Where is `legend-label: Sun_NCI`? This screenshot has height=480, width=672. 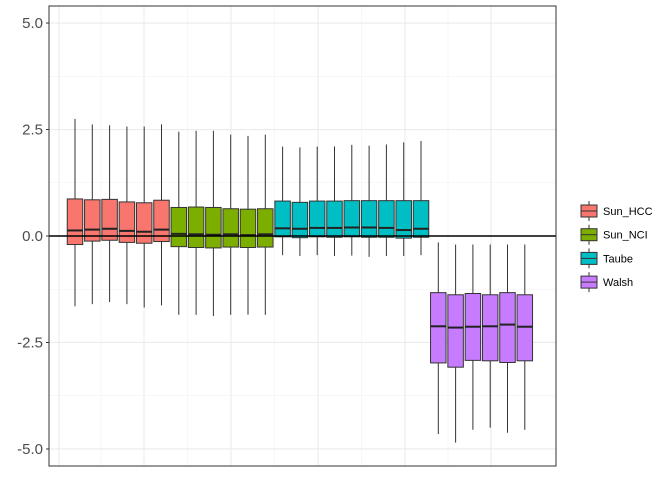
legend-label: Sun_NCI is located at coordinates (625, 236).